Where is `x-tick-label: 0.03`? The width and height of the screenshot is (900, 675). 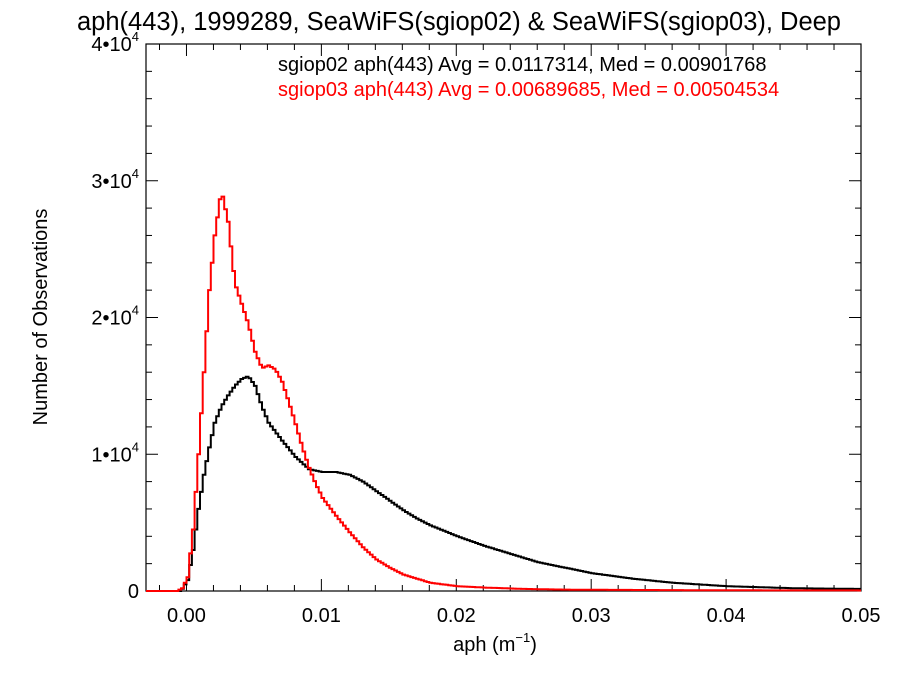 x-tick-label: 0.03 is located at coordinates (591, 616).